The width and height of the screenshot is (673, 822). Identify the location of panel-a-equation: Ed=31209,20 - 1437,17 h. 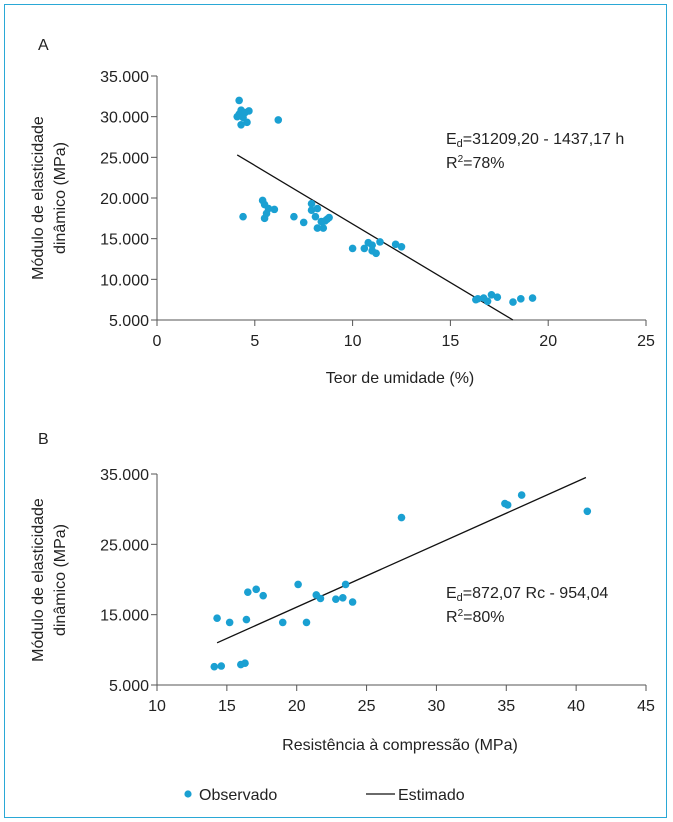
(535, 140).